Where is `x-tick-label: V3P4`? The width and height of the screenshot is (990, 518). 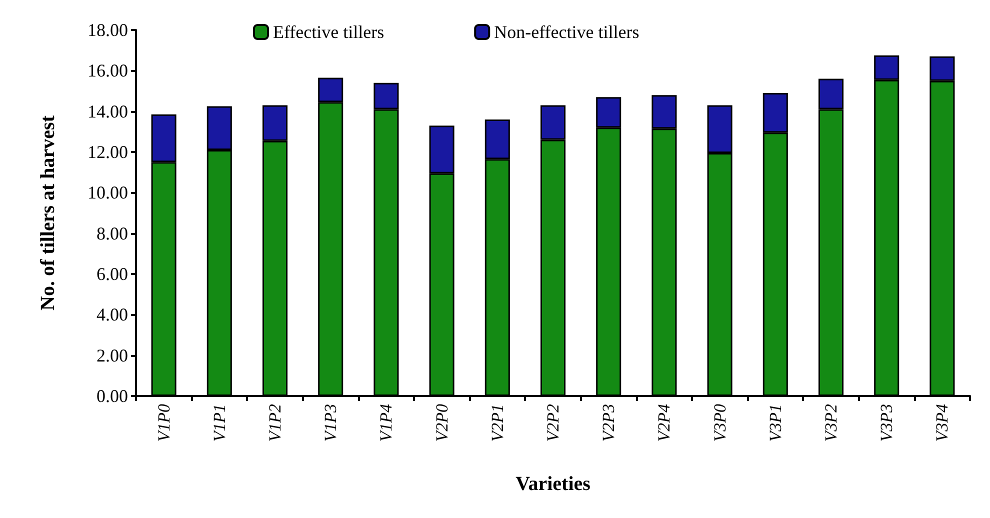 x-tick-label: V3P4 is located at coordinates (942, 423).